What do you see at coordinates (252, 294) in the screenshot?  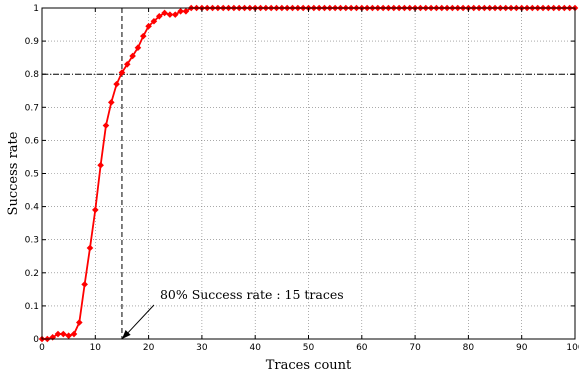 I see `annotation-text: 80% Success rate : 15 traces` at bounding box center [252, 294].